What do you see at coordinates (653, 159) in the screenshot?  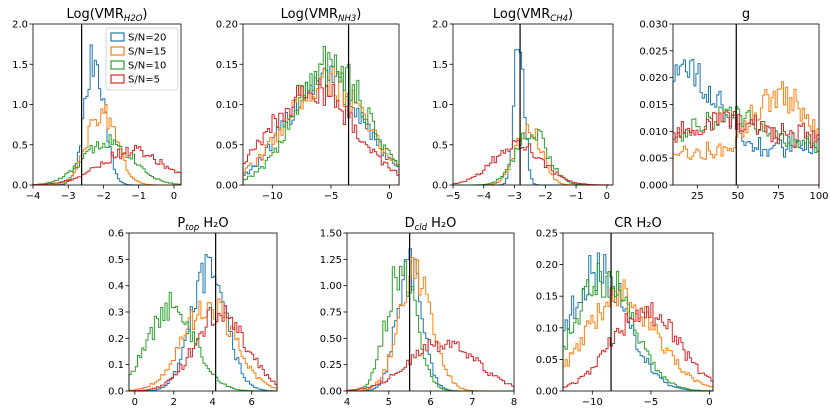 I see `y-tick-label: 0.005` at bounding box center [653, 159].